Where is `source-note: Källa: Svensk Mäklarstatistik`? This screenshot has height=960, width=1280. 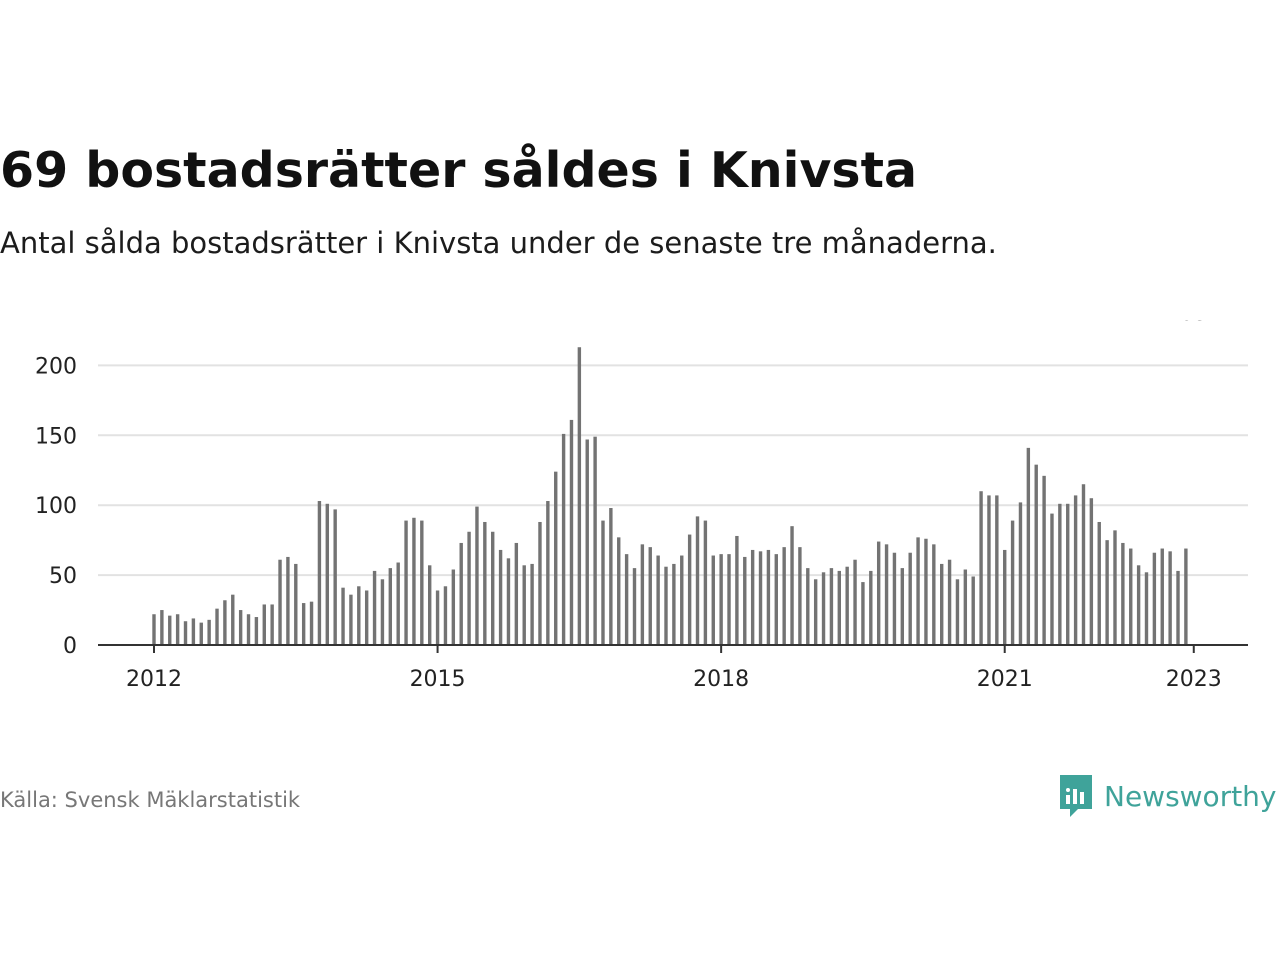 source-note: Källa: Svensk Mäklarstatistik is located at coordinates (150, 800).